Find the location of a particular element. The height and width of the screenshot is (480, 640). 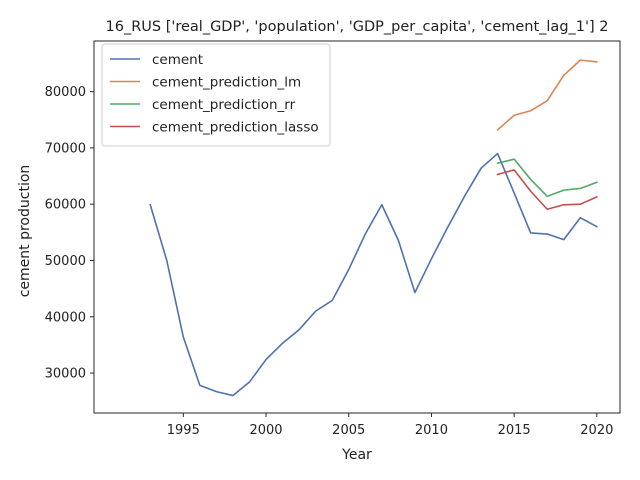

series-line-cement_prediction_rr is located at coordinates (547, 178).